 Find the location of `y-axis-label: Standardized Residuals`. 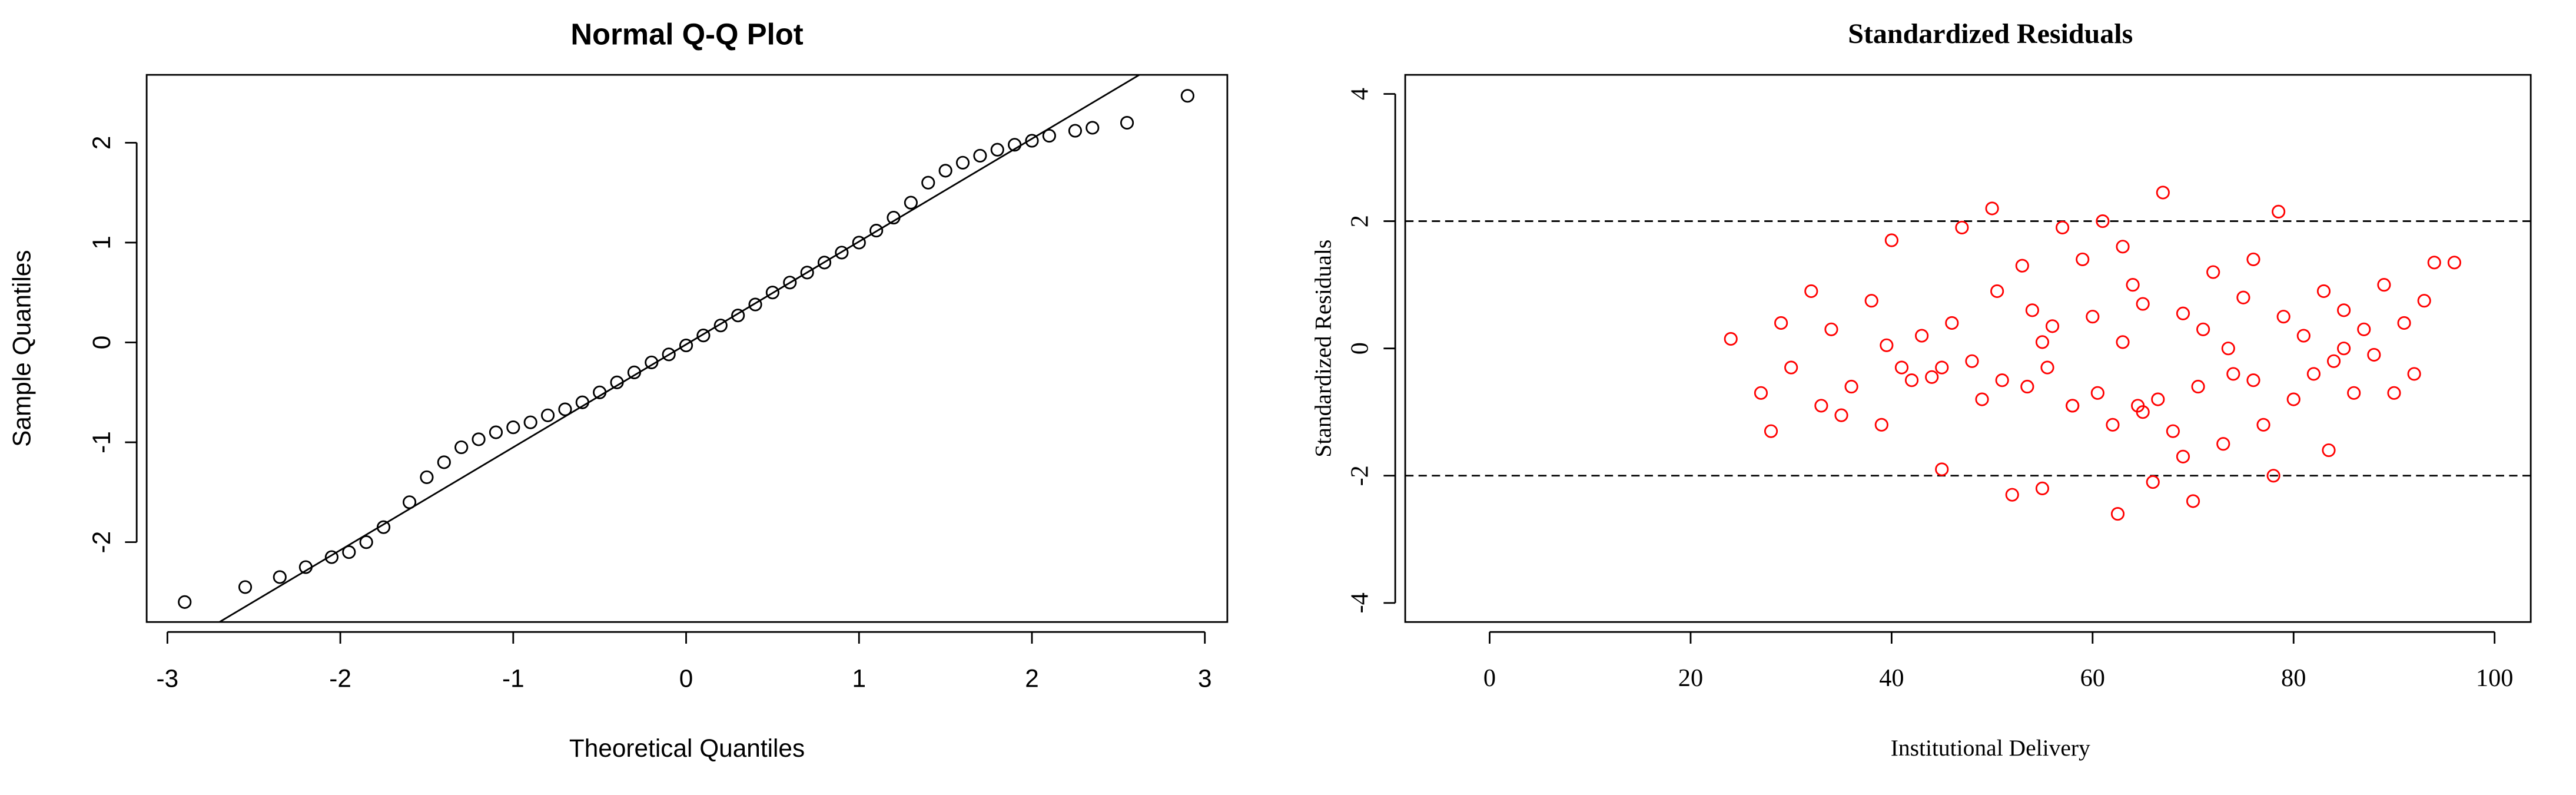

y-axis-label: Standardized Residuals is located at coordinates (1323, 349).